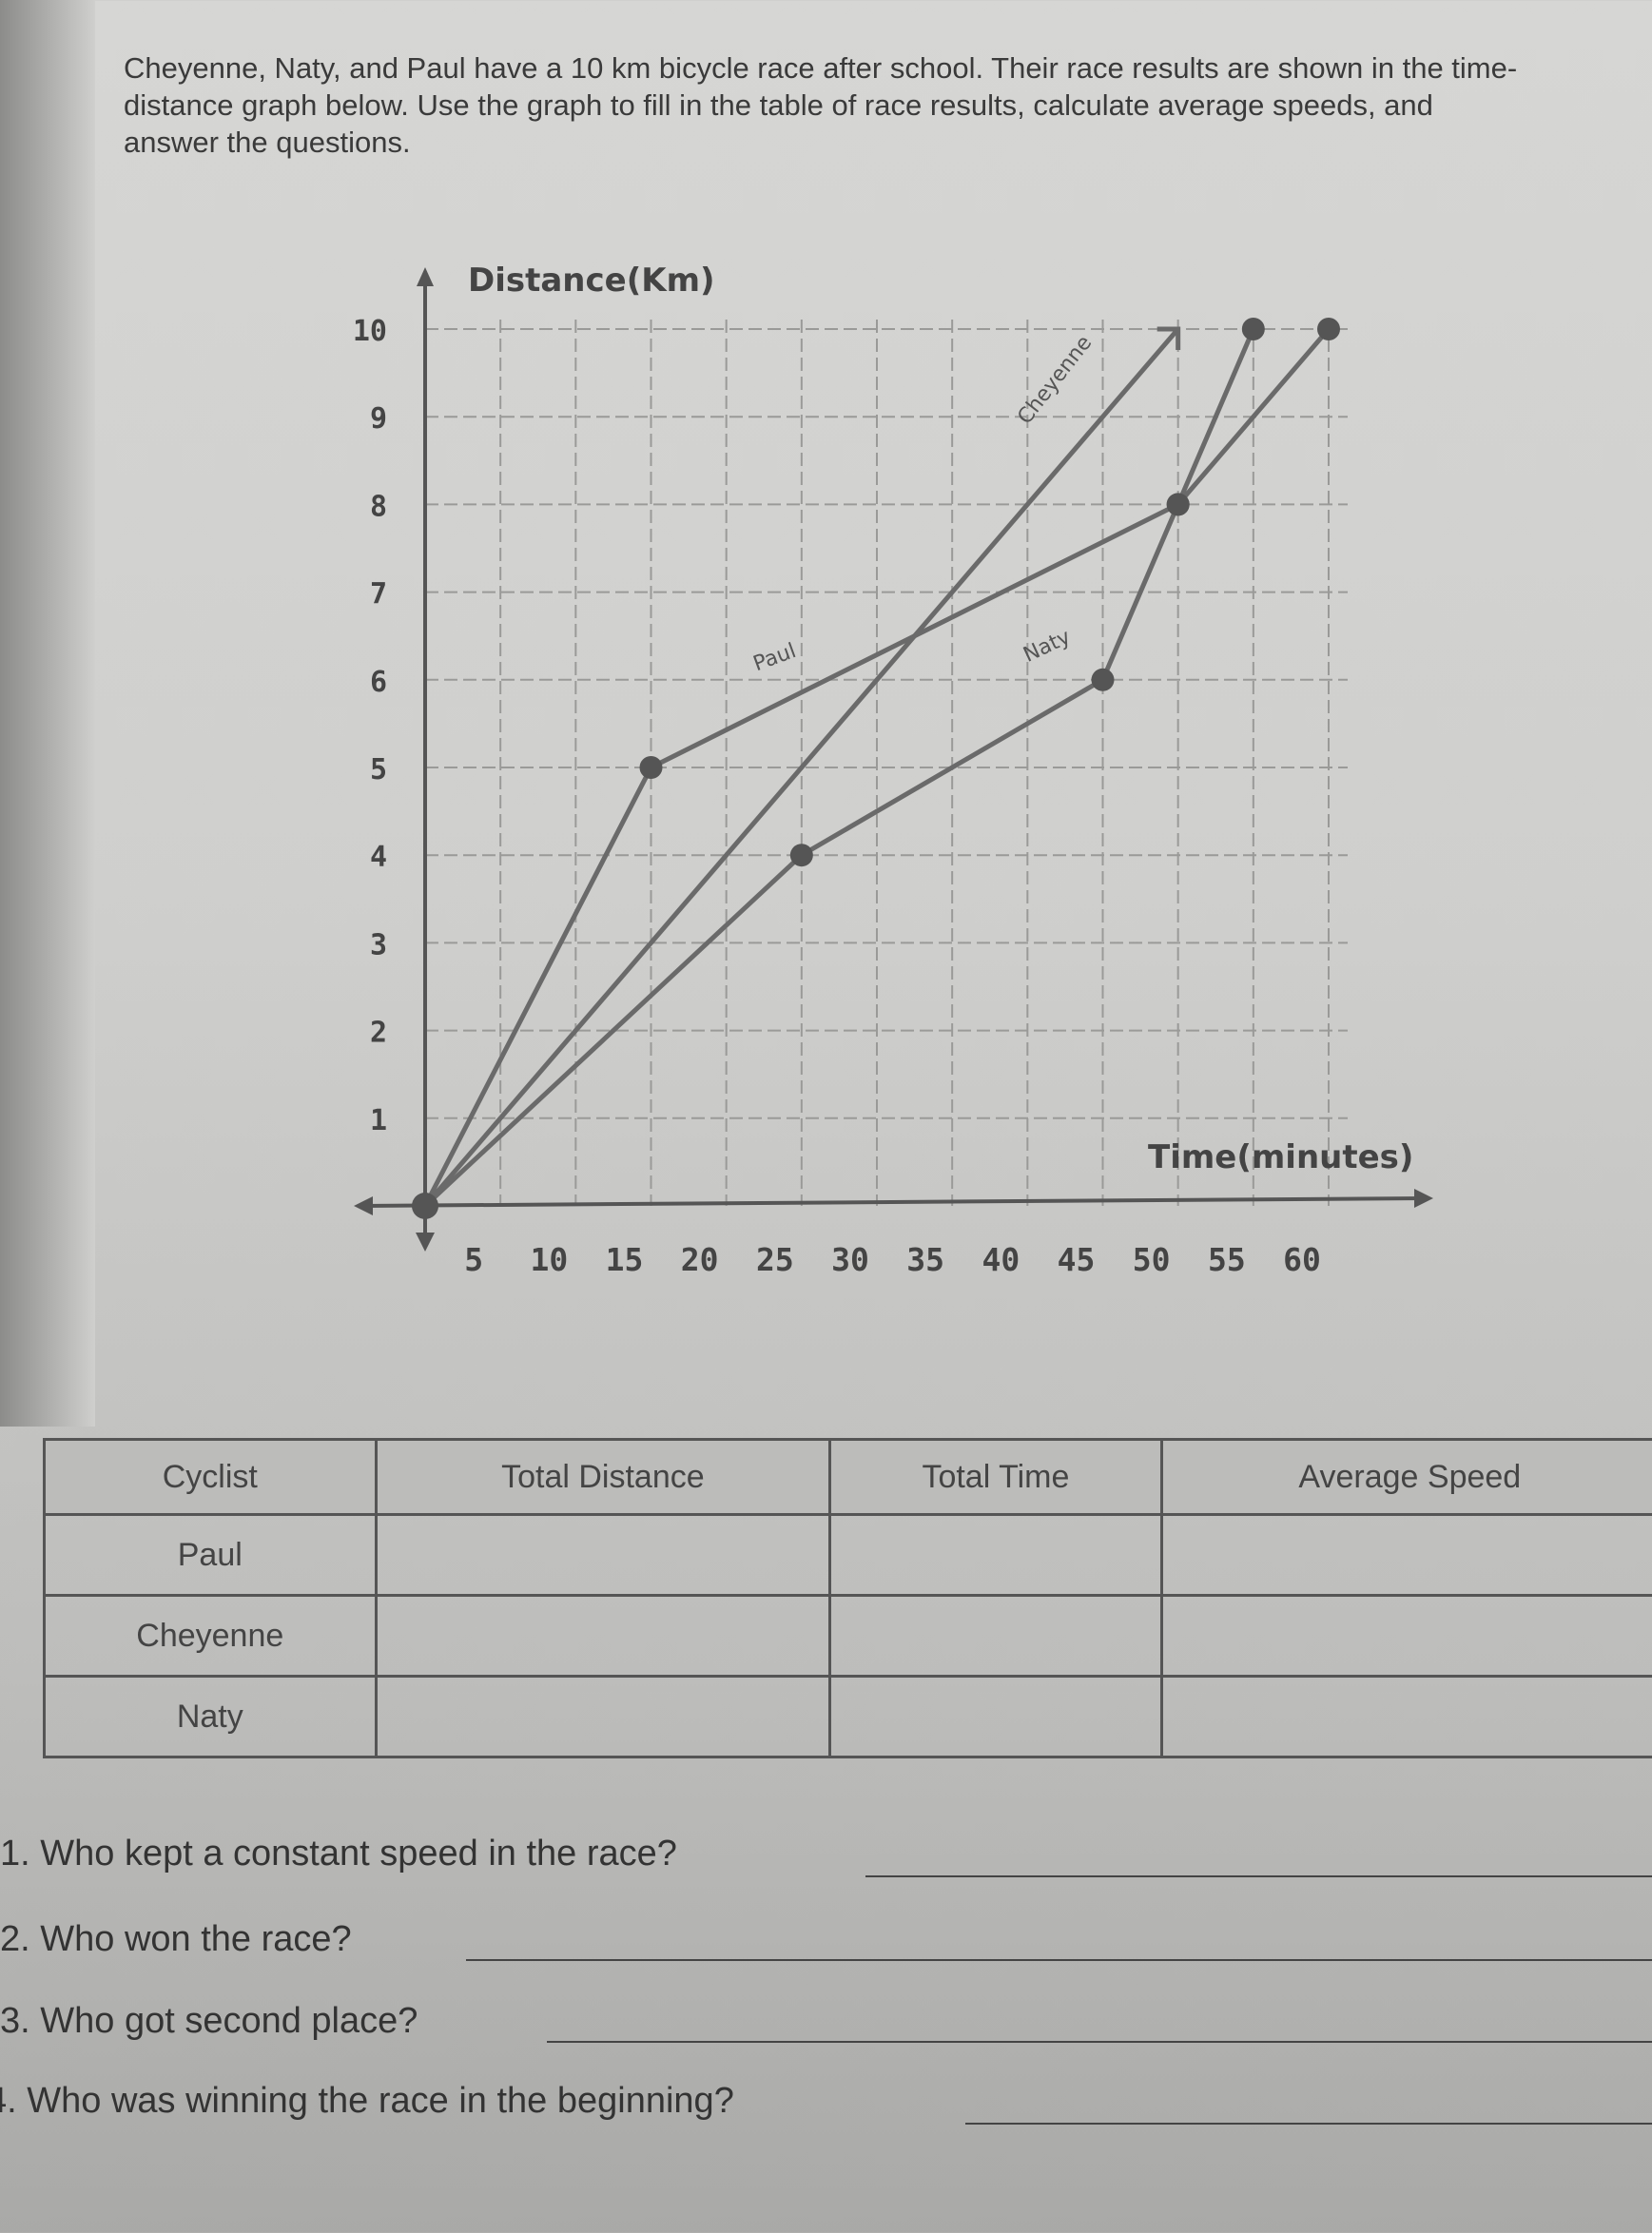  What do you see at coordinates (1152, 1259) in the screenshot?
I see `x-tick-label: 50` at bounding box center [1152, 1259].